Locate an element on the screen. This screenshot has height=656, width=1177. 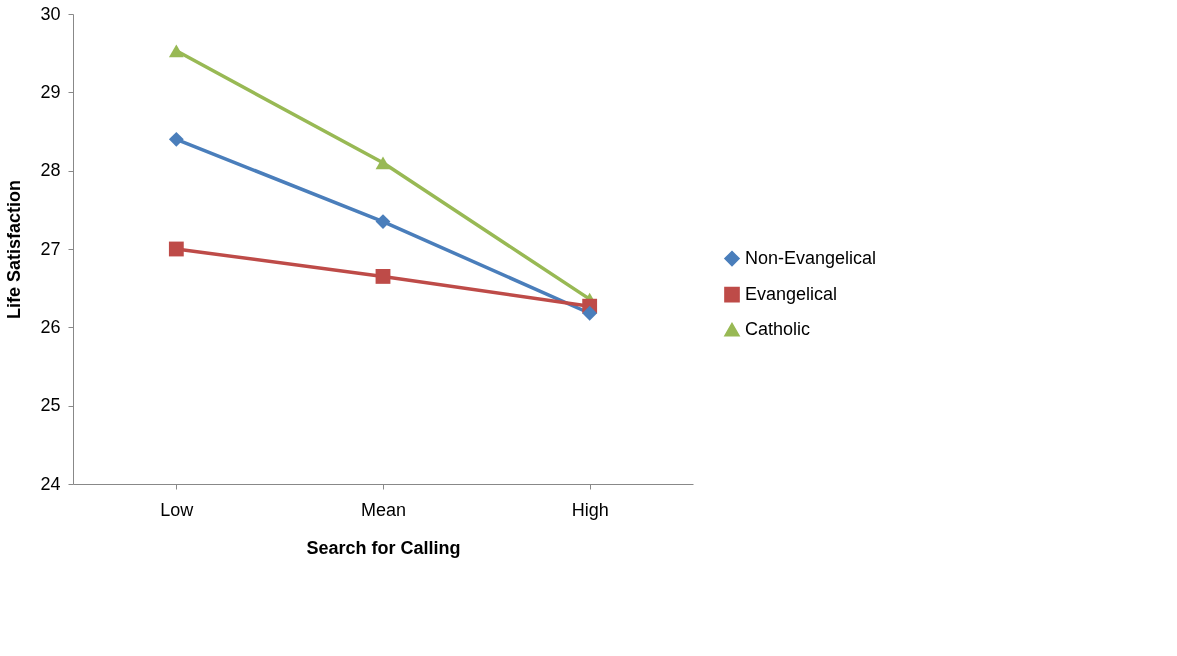
legend-label: Evangelical is located at coordinates (791, 293).